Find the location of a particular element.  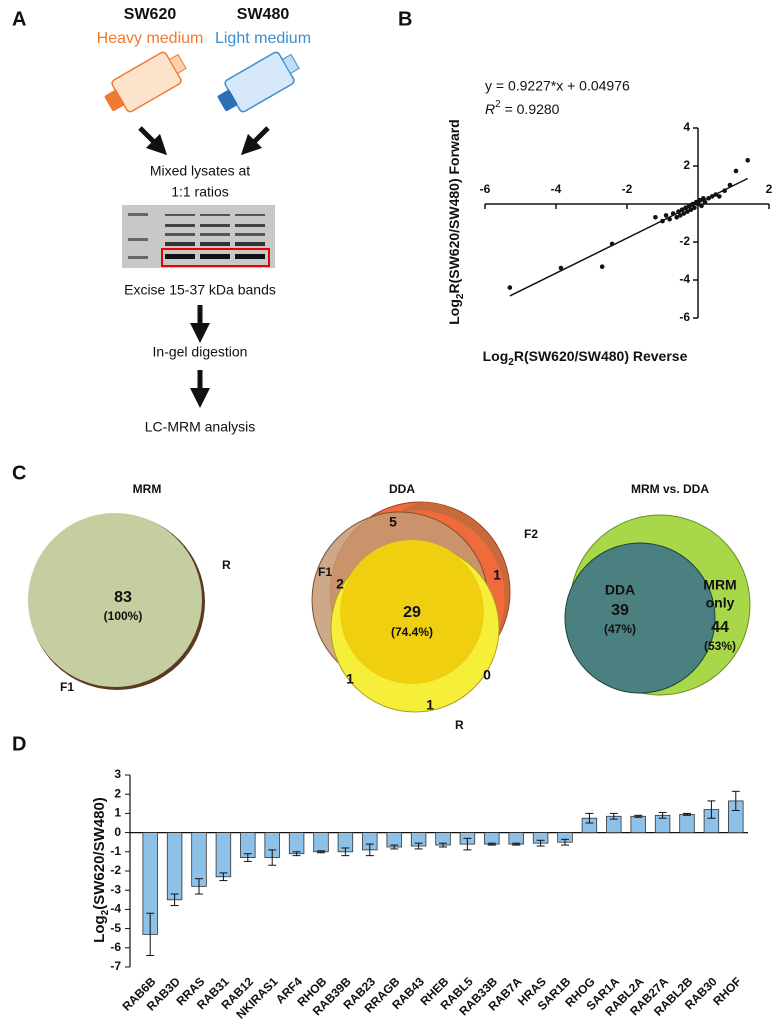

venn-percent: (47%) is located at coordinates (620, 629).